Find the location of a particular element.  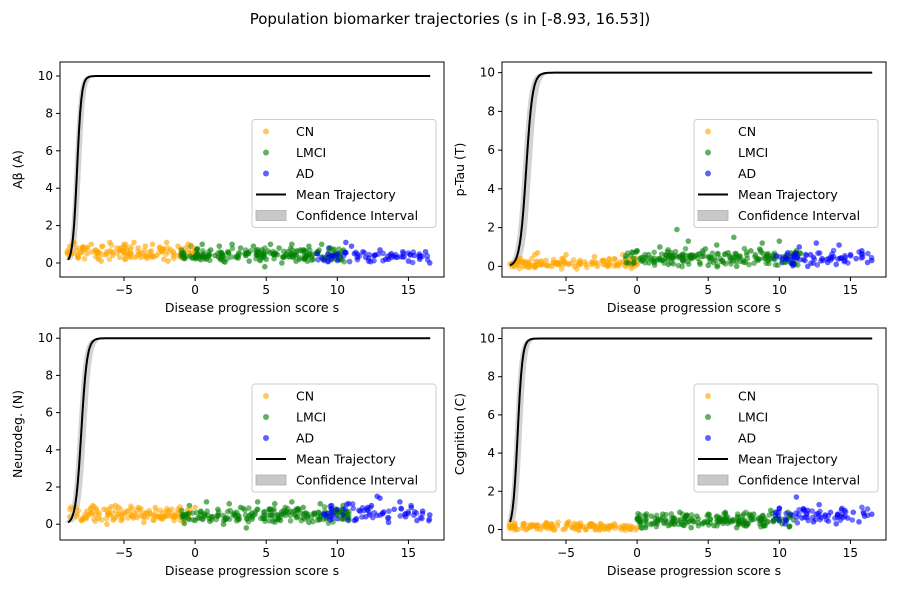

y-tick-label: 2 is located at coordinates (491, 228).